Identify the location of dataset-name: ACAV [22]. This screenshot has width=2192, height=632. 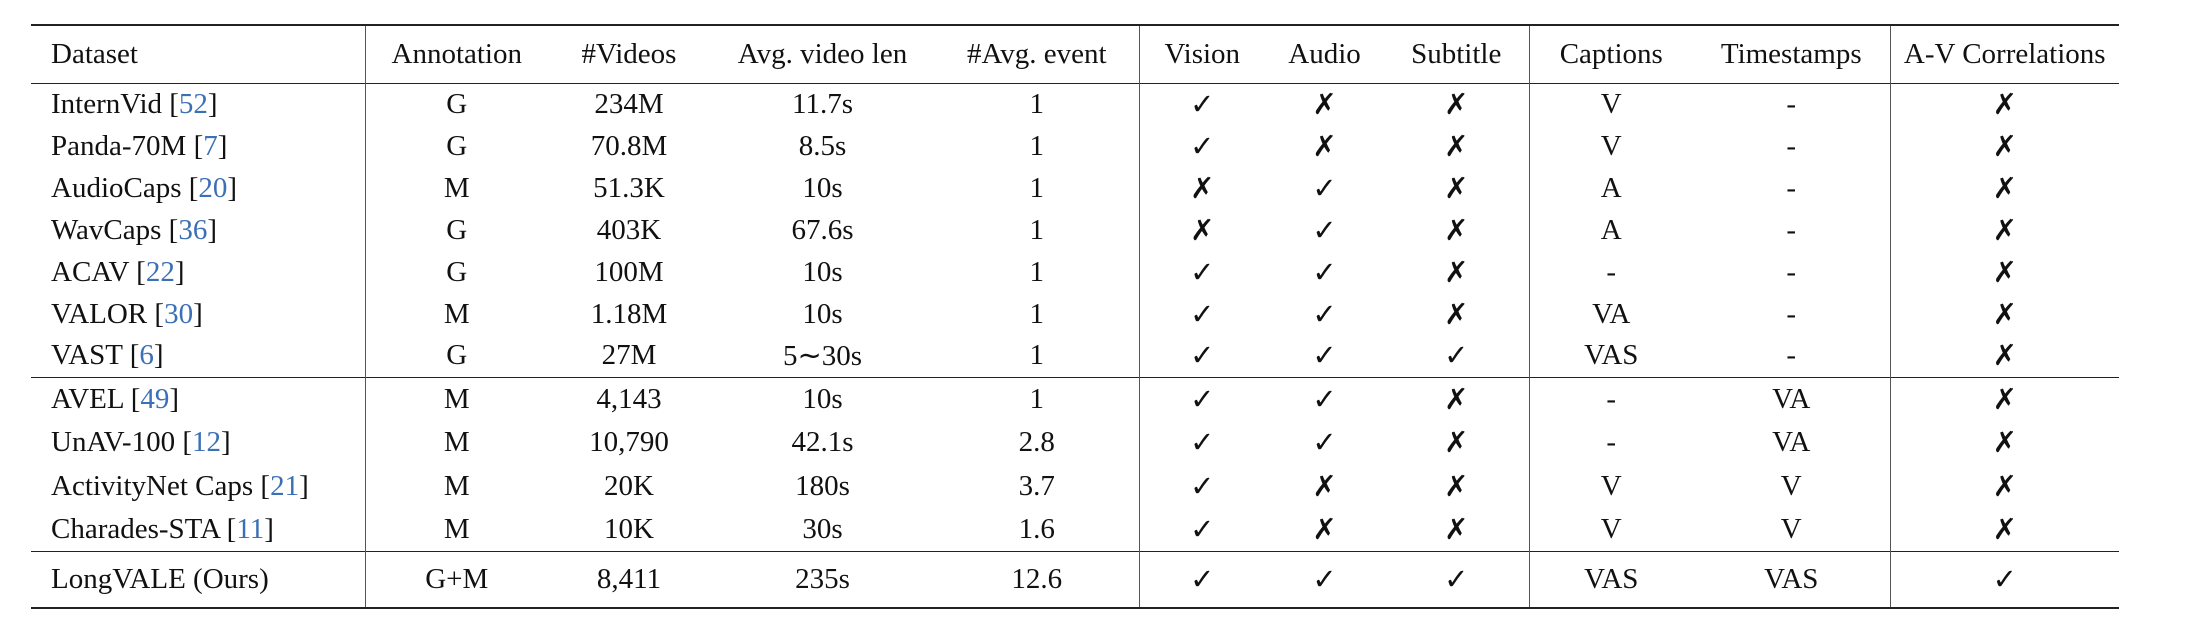
(118, 271).